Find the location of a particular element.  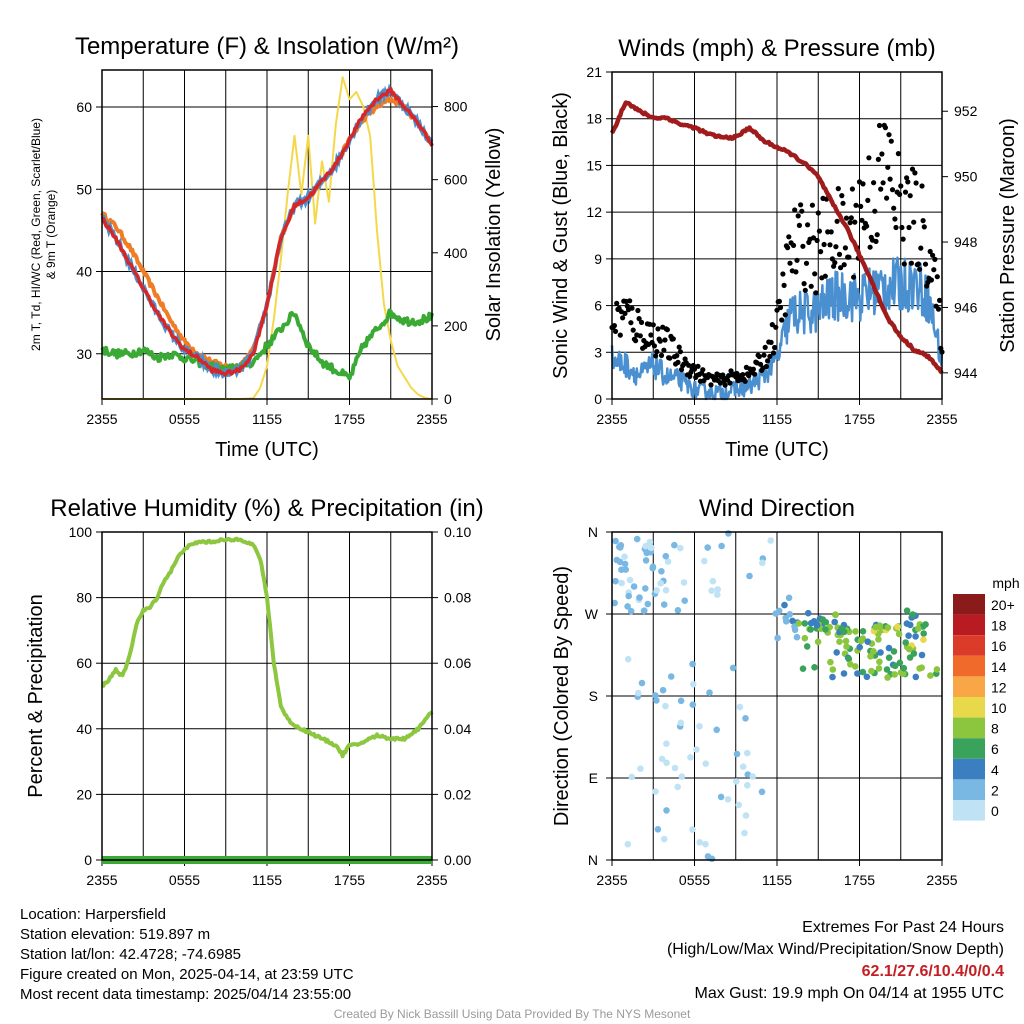

y-tick-label: 12 is located at coordinates (594, 212).